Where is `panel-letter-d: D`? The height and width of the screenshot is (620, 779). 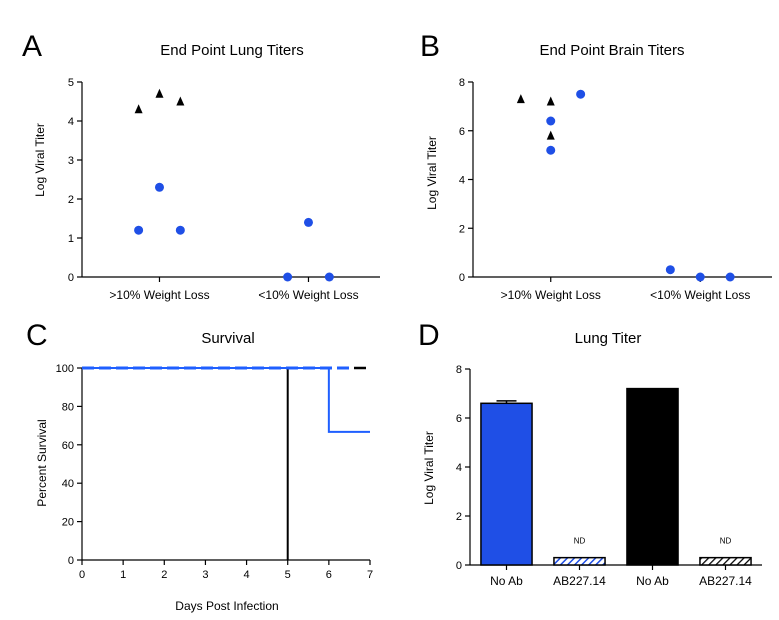
panel-letter-d: D is located at coordinates (429, 335).